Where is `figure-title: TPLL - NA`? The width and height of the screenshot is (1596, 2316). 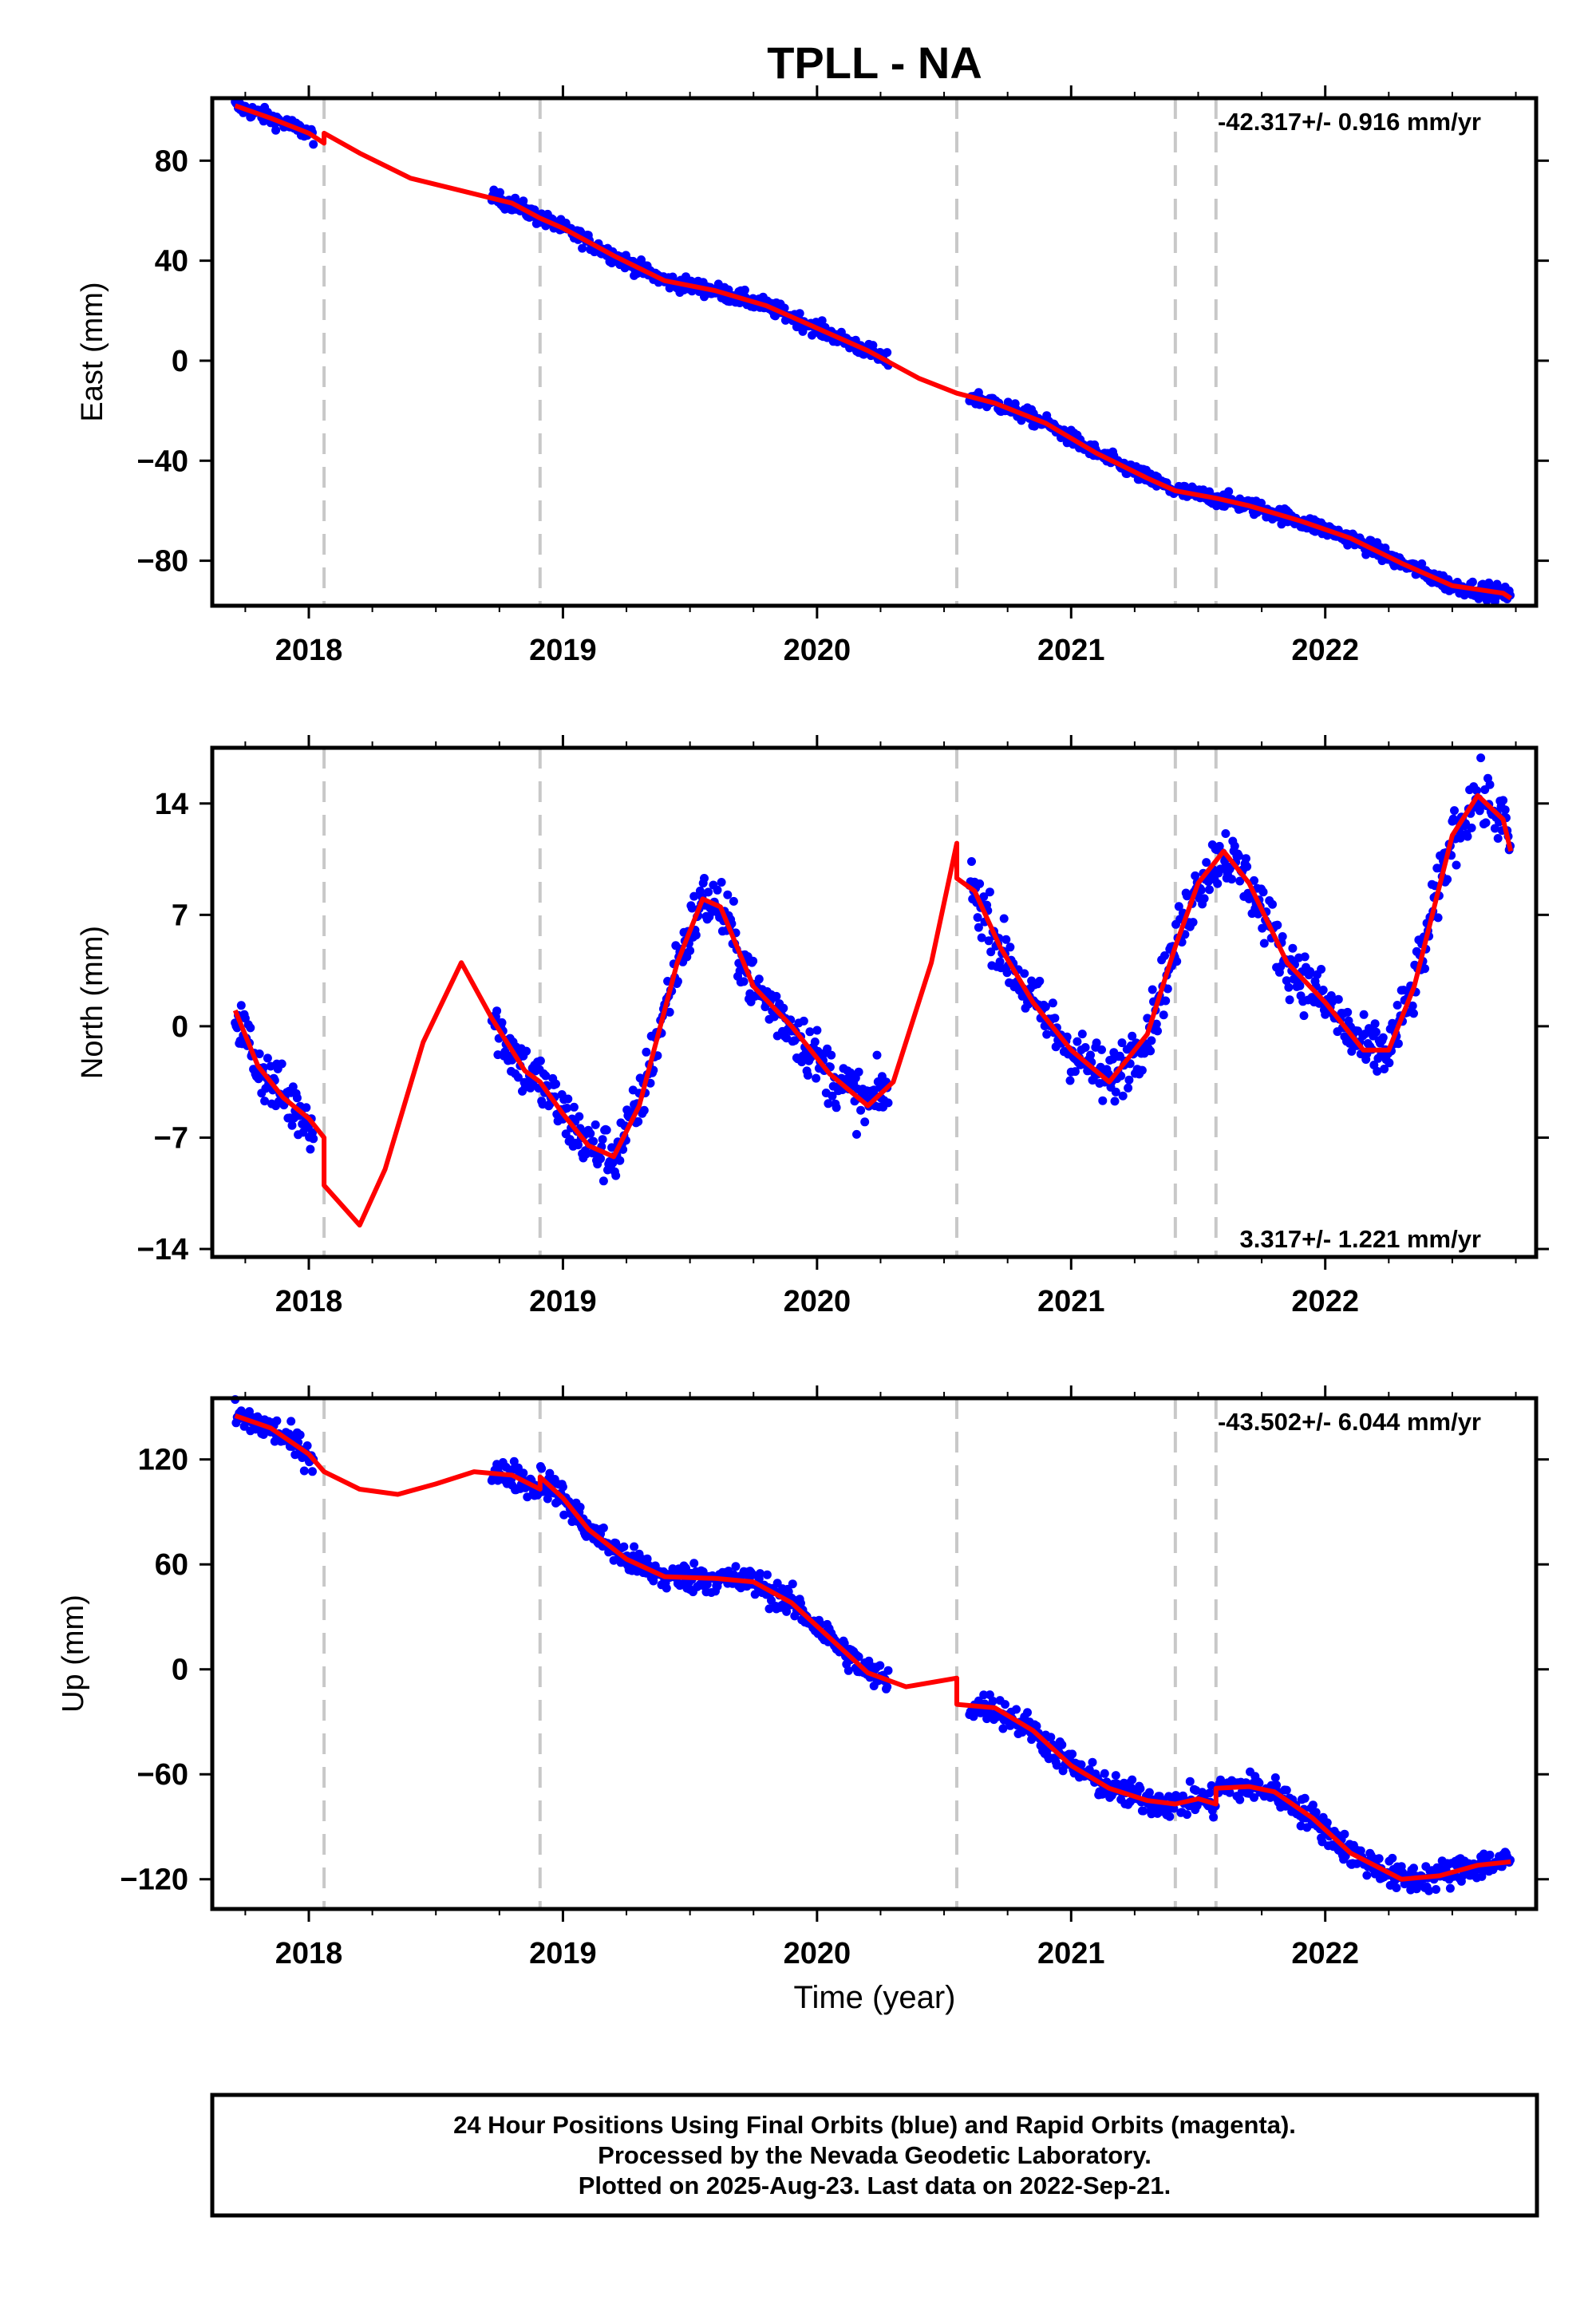
figure-title: TPLL - NA is located at coordinates (874, 63).